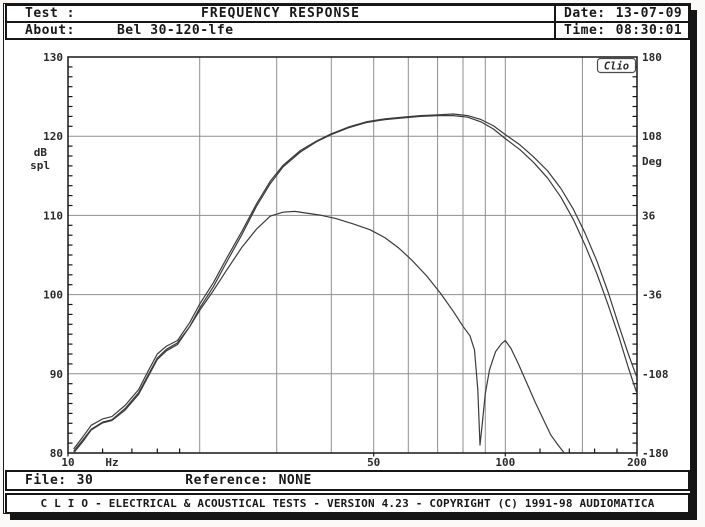  I want to click on window-shadow-bottom, so click(353, 516).